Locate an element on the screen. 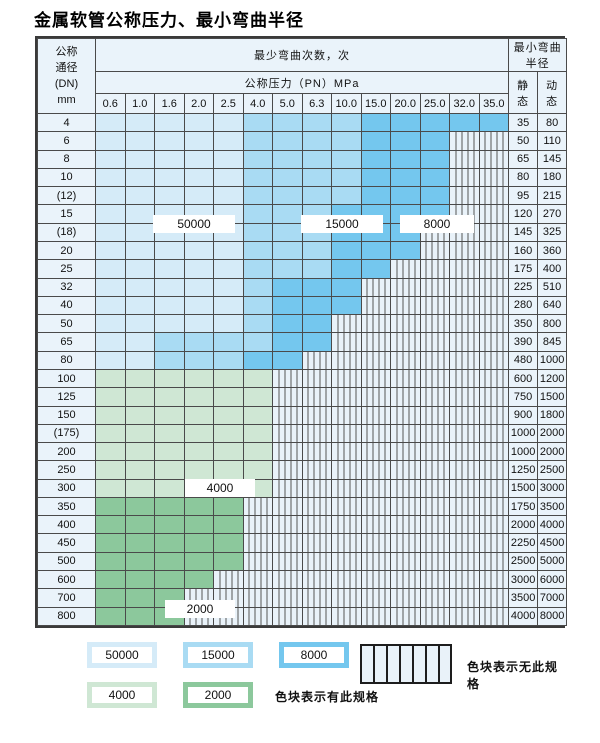 The height and width of the screenshot is (743, 600). dn-header-line-3: (DN) is located at coordinates (66, 84).